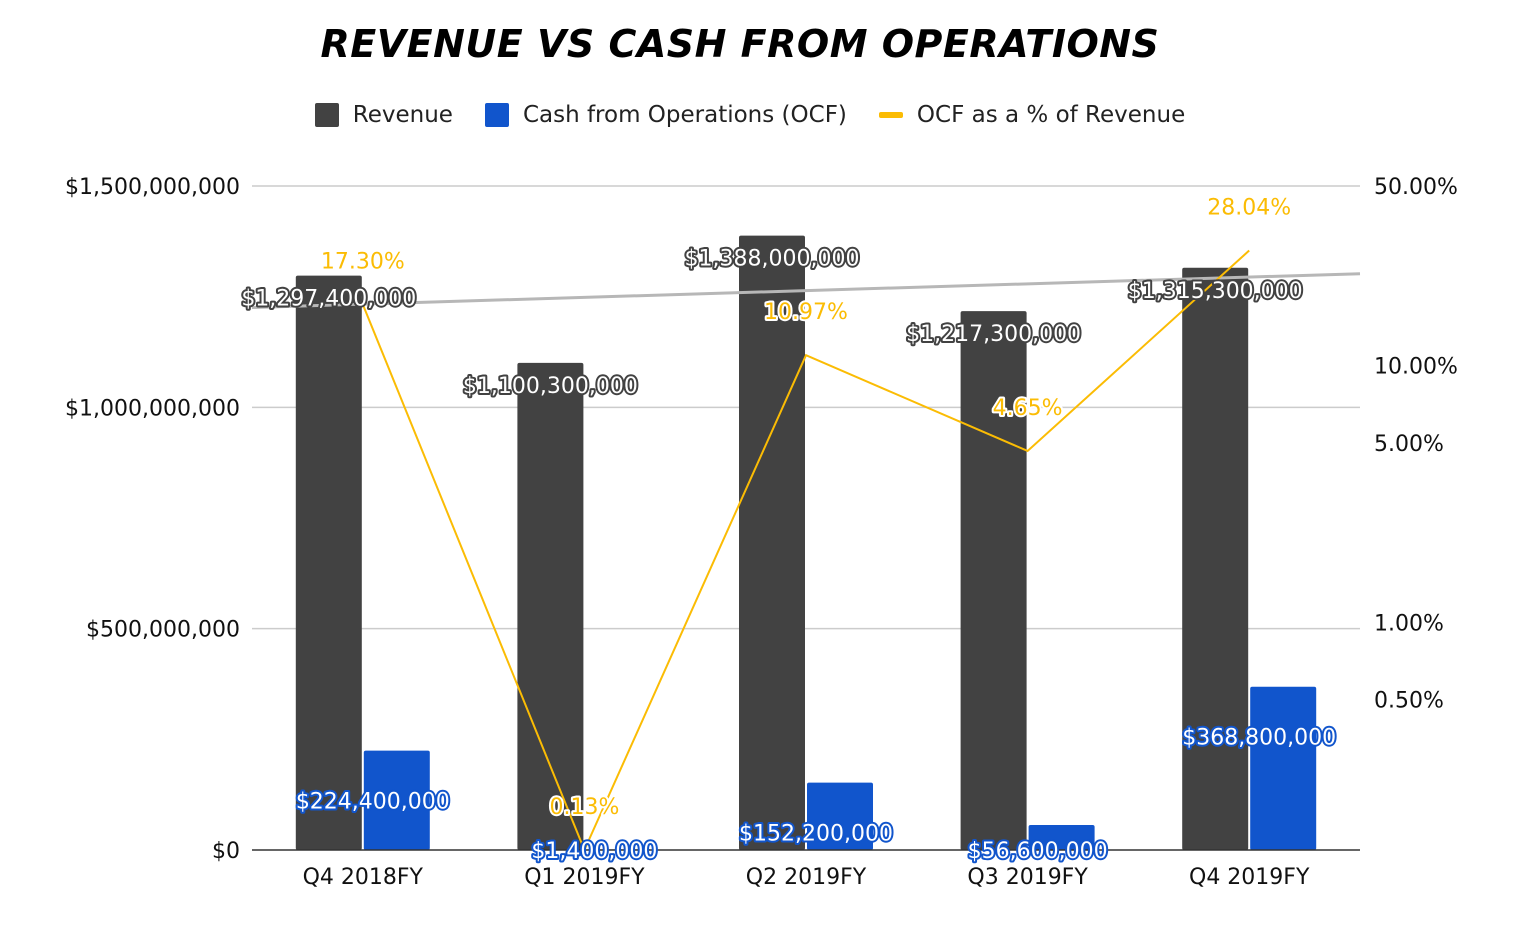 The image size is (1515, 934). I want to click on y-left-tick-label-3: $1,500,000,000, so click(152, 187).